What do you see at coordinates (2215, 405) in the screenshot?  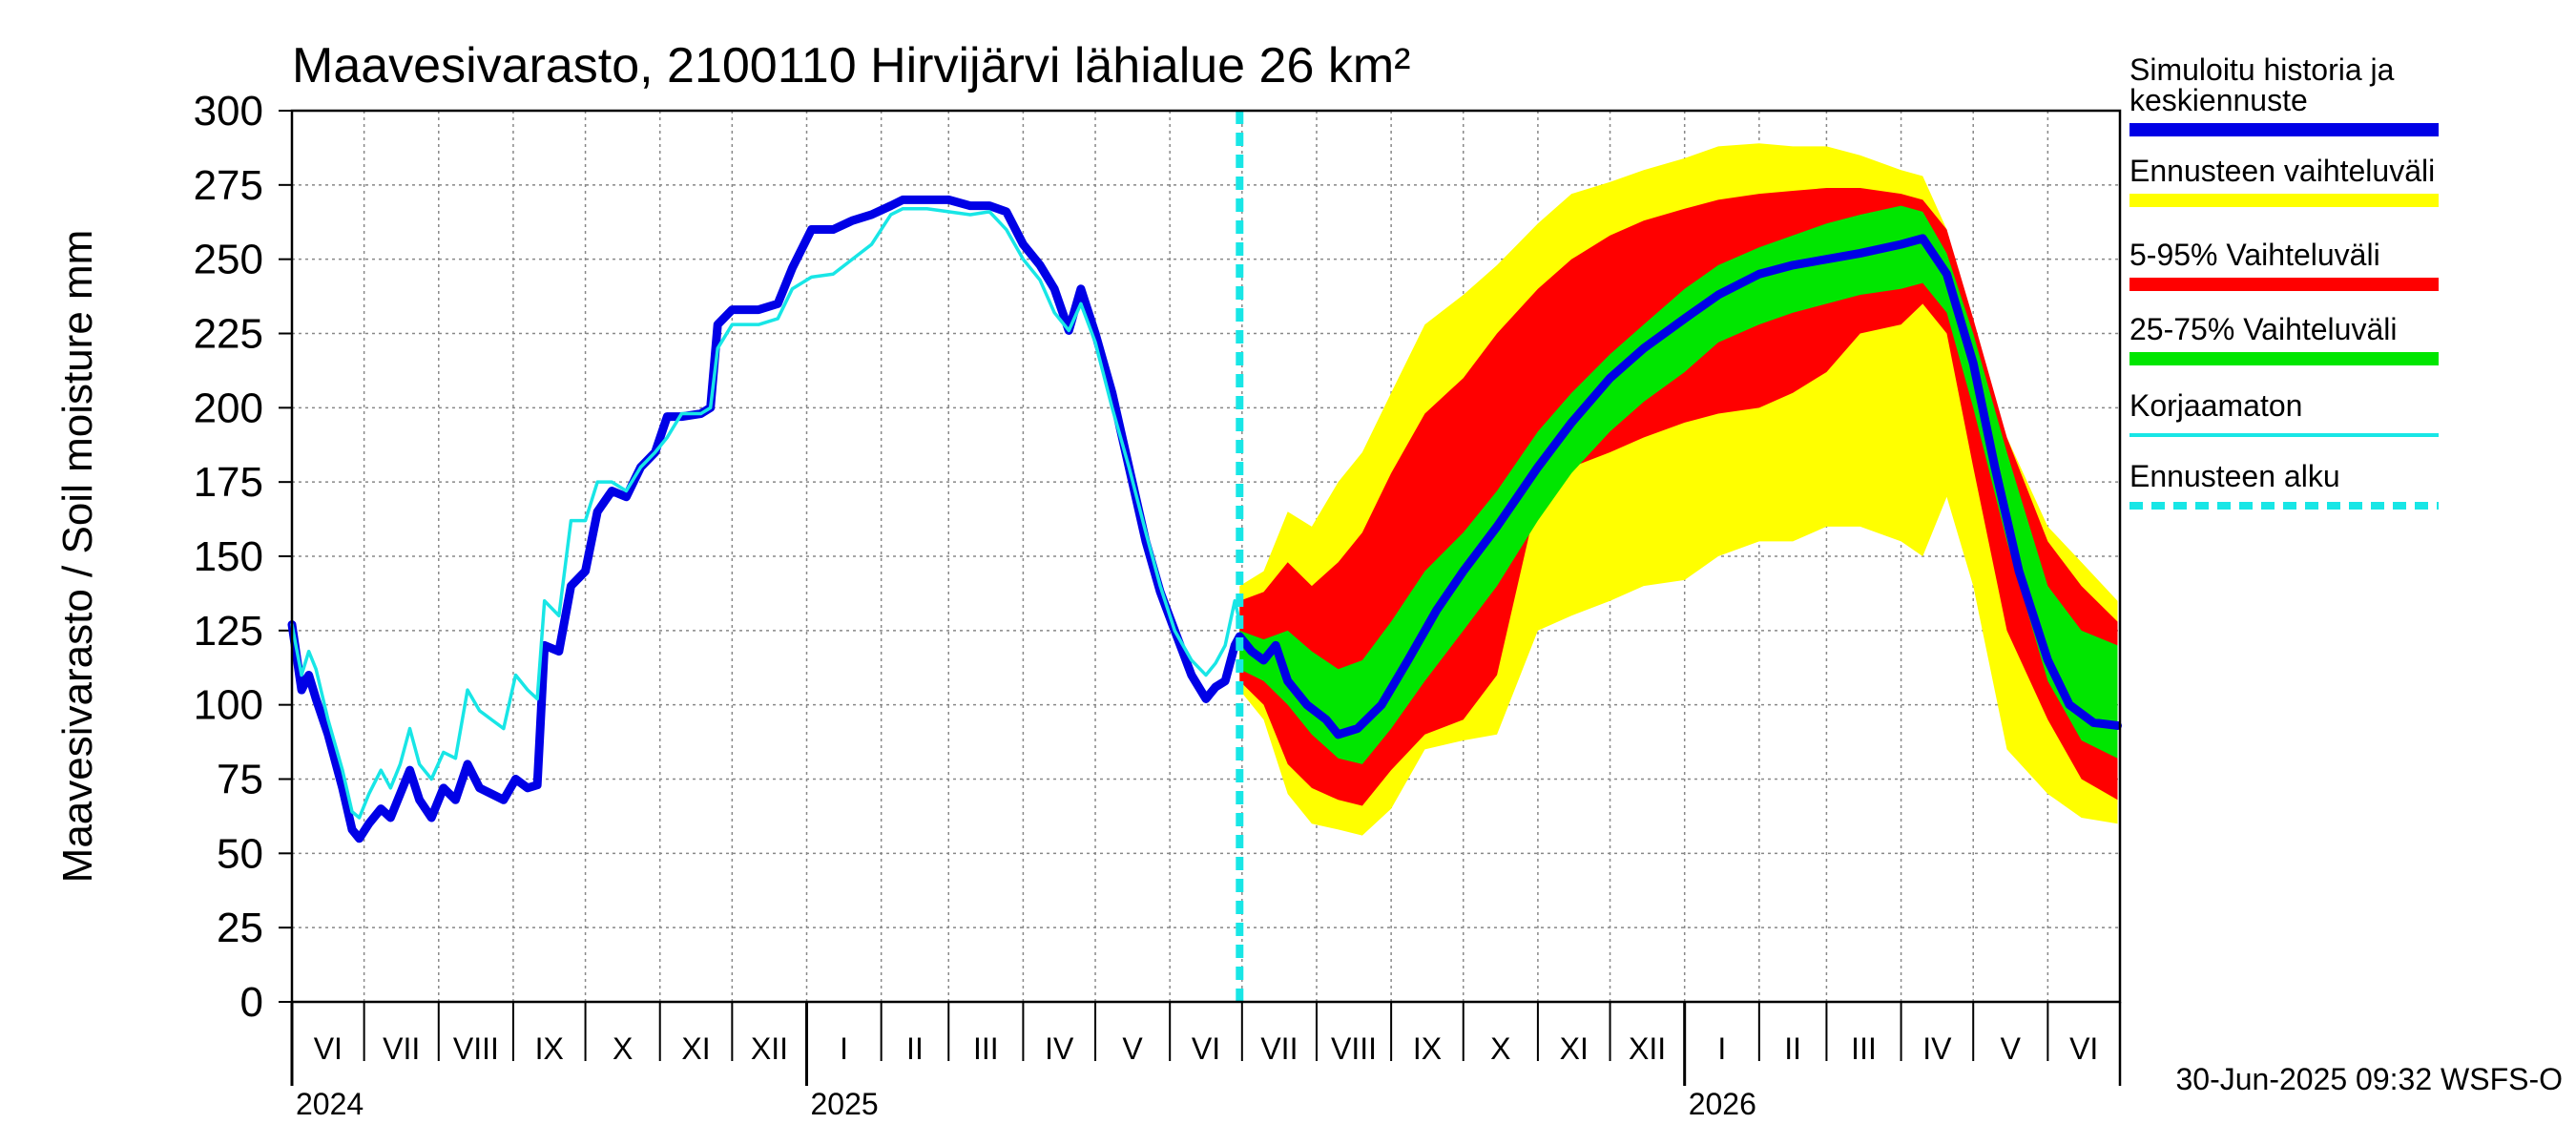 I see `legend-label: Korjaamaton` at bounding box center [2215, 405].